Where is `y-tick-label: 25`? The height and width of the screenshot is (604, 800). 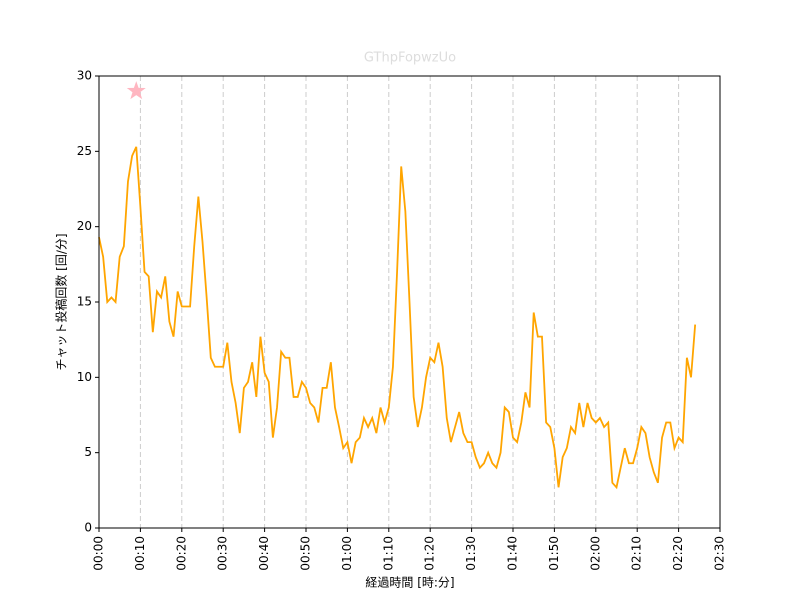
y-tick-label: 25 is located at coordinates (84, 151).